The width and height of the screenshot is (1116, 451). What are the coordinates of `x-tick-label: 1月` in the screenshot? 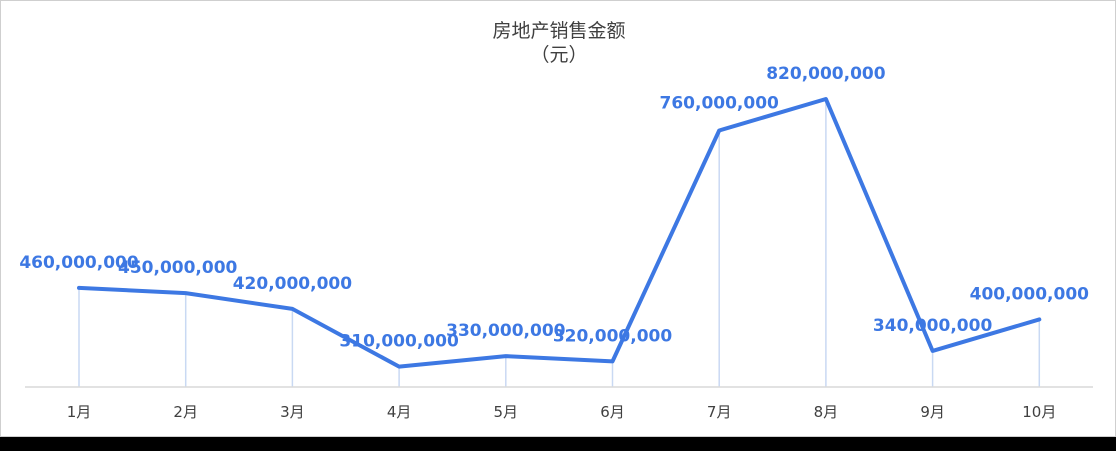 It's located at (79, 412).